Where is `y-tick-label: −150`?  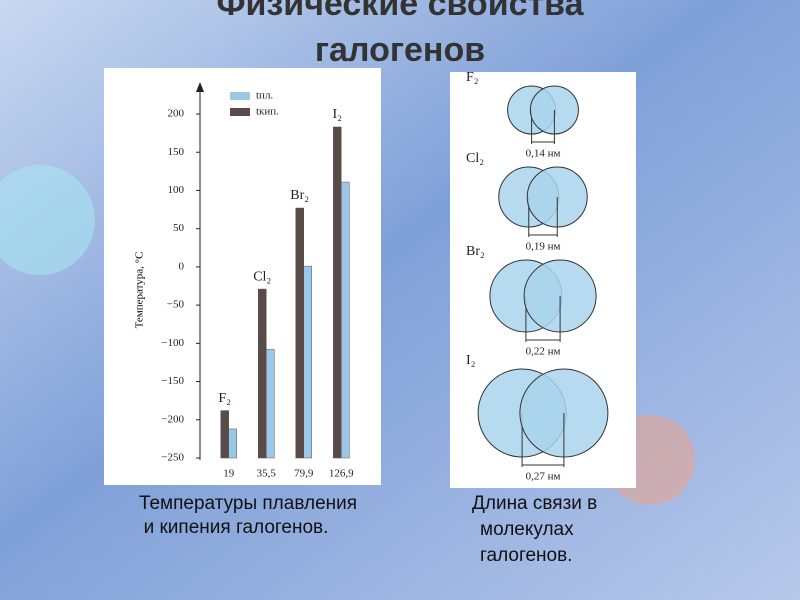
y-tick-label: −150 is located at coordinates (172, 381).